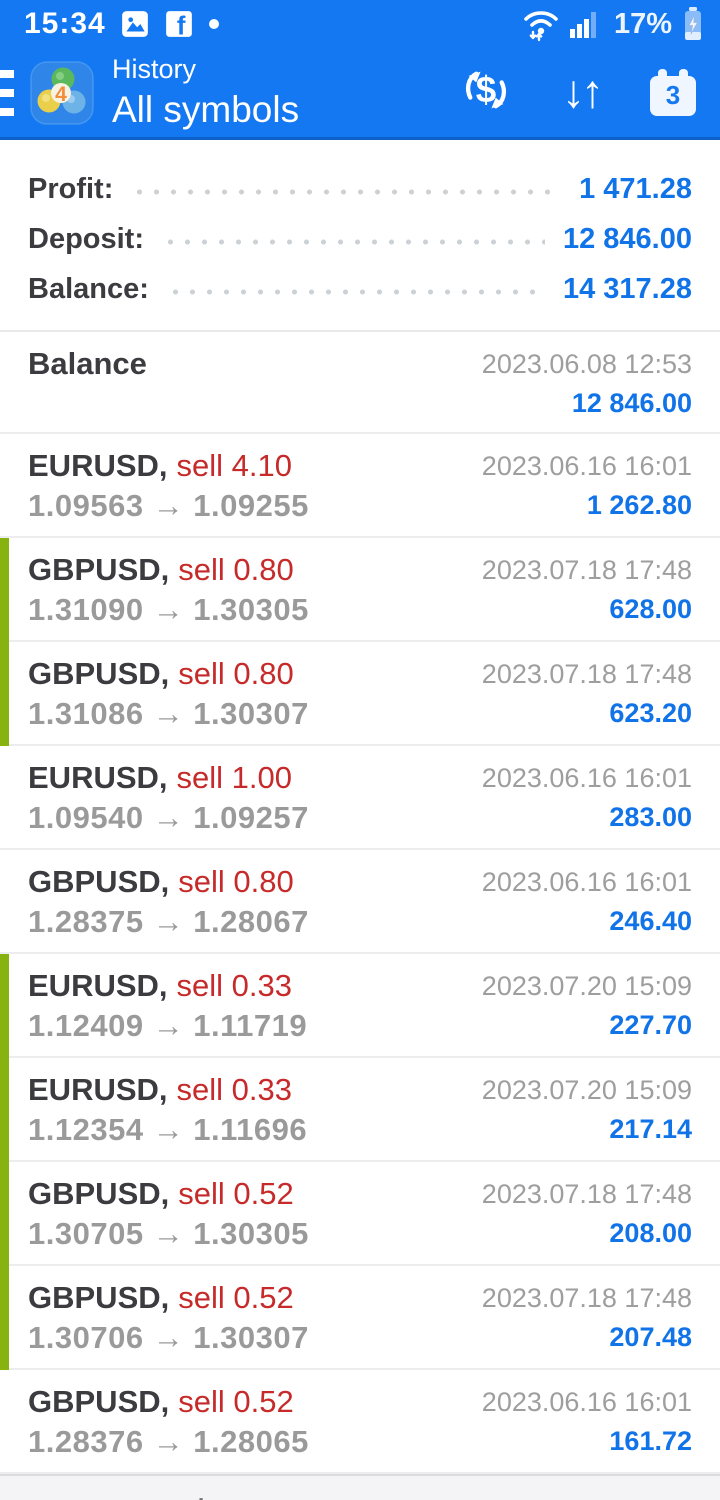 This screenshot has width=720, height=1500. I want to click on section-divider, so click(360, 331).